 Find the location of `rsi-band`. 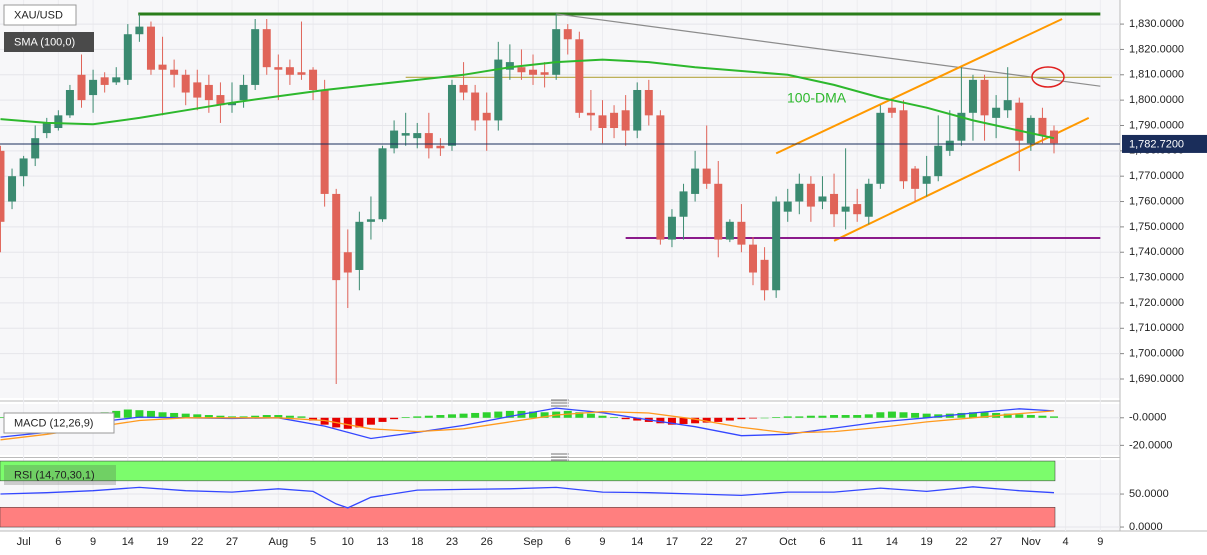

rsi-band is located at coordinates (528, 517).